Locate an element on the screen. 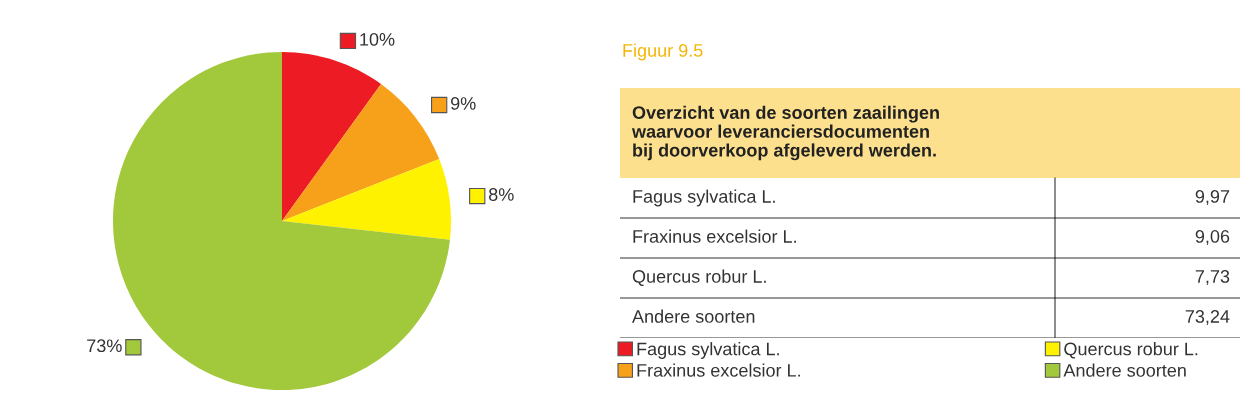  data-label: 73% is located at coordinates (104, 346).